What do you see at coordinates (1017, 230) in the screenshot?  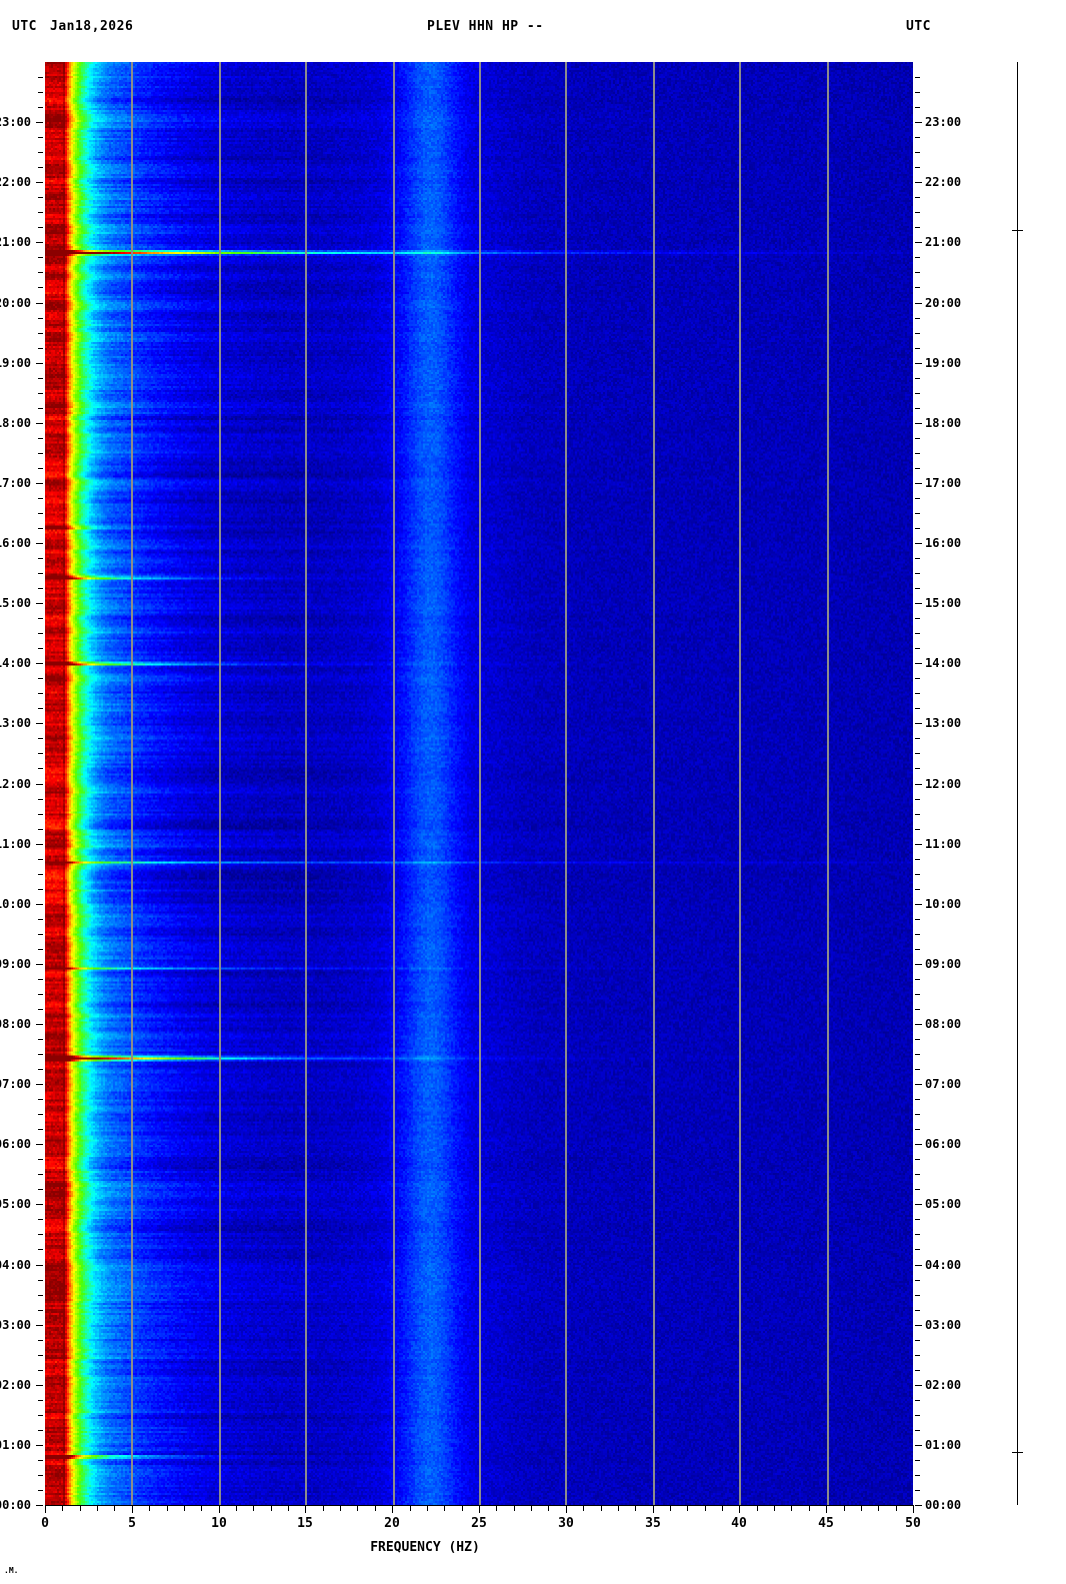 I see `scale-bar-tick-upper` at bounding box center [1017, 230].